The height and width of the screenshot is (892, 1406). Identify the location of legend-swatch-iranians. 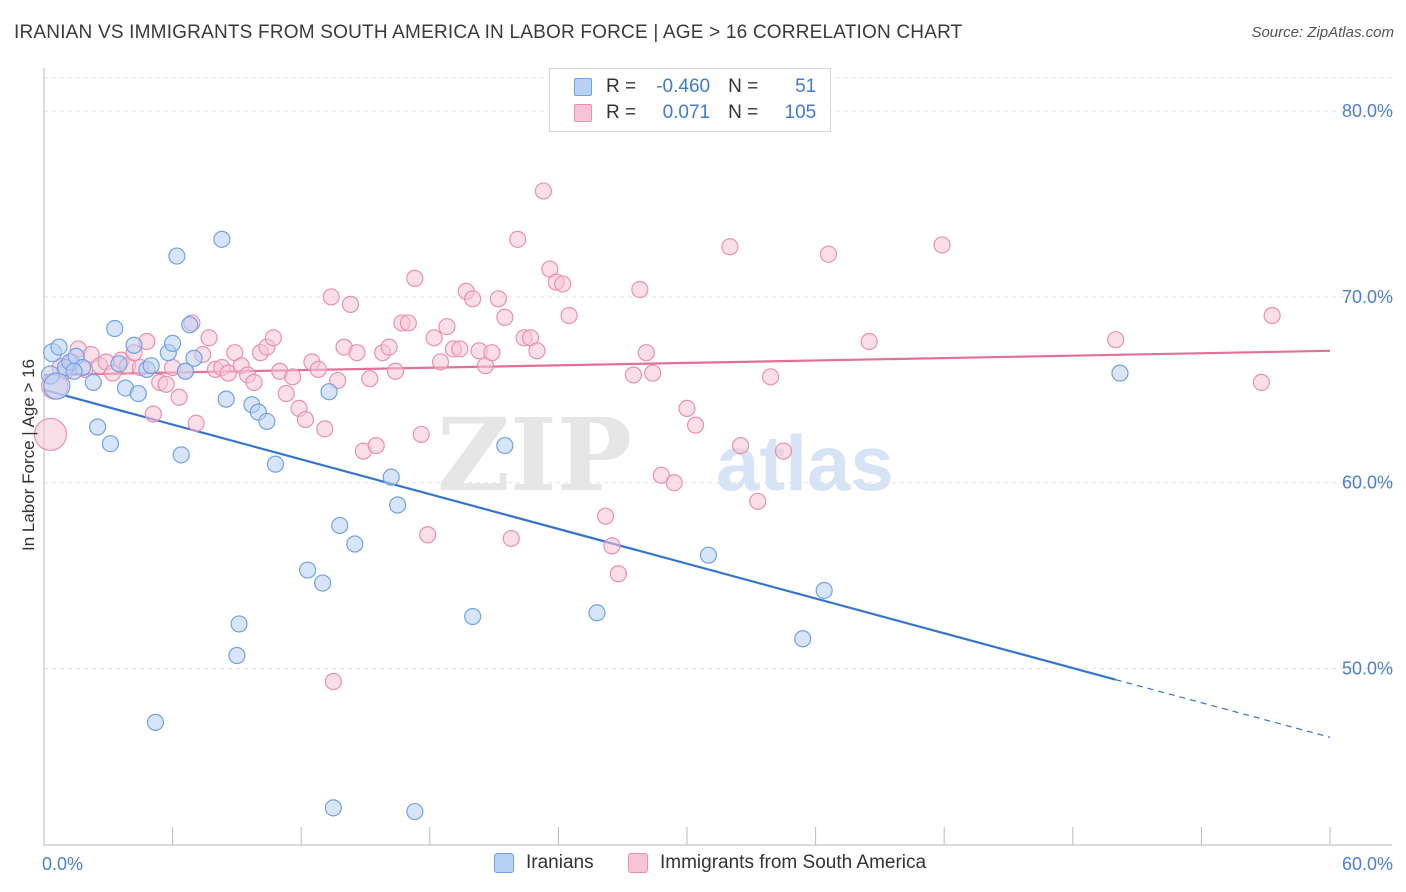
(583, 87).